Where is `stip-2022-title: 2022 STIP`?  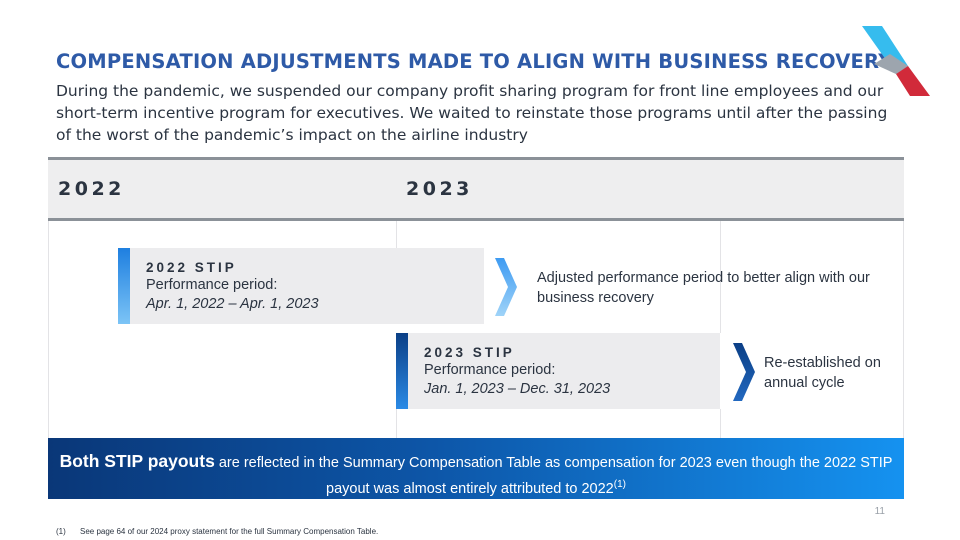
stip-2022-title: 2022 STIP is located at coordinates (191, 267).